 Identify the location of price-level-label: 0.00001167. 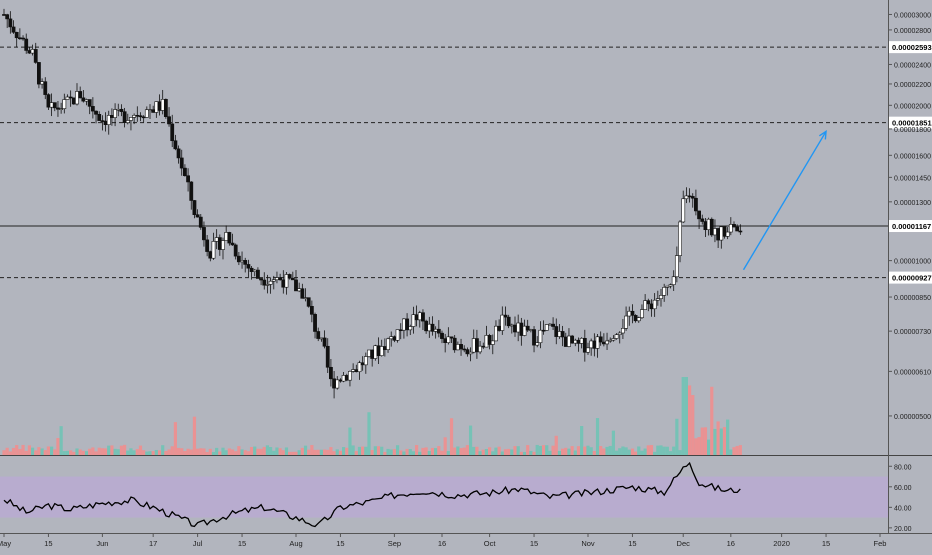
(911, 226).